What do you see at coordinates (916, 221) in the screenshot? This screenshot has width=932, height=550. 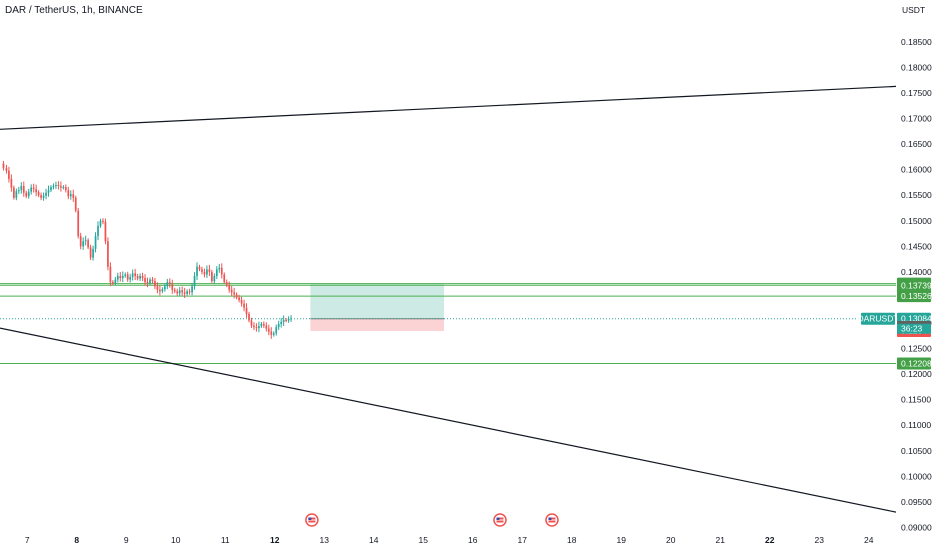 I see `y-tick-label: 0.15000` at bounding box center [916, 221].